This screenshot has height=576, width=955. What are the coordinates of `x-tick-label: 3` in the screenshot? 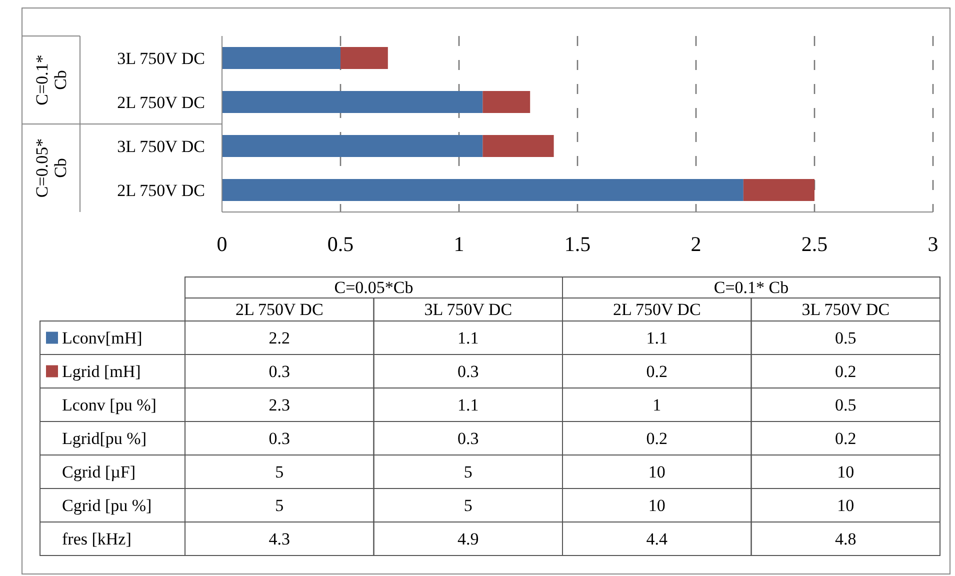 It's located at (933, 244).